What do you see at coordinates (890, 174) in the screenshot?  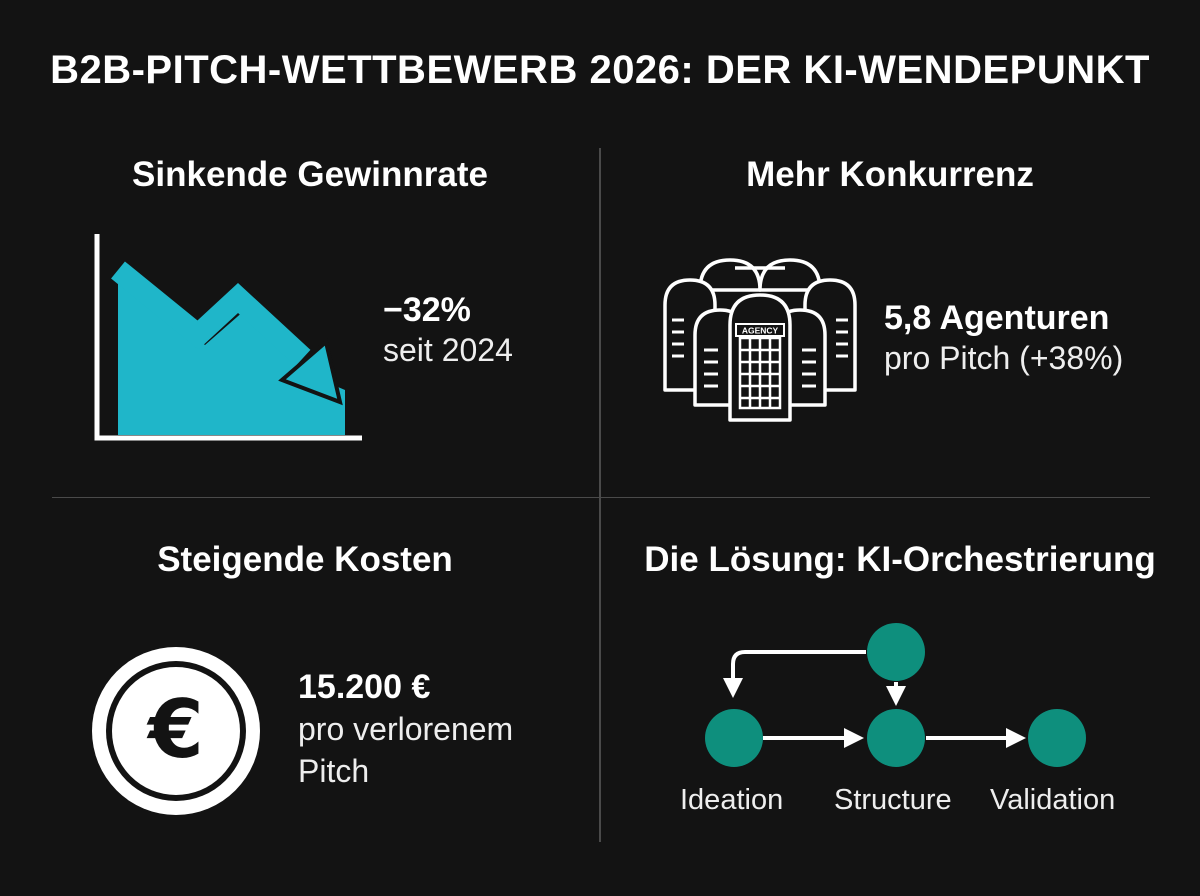 I see `competition-heading: Mehr Konkurrenz` at bounding box center [890, 174].